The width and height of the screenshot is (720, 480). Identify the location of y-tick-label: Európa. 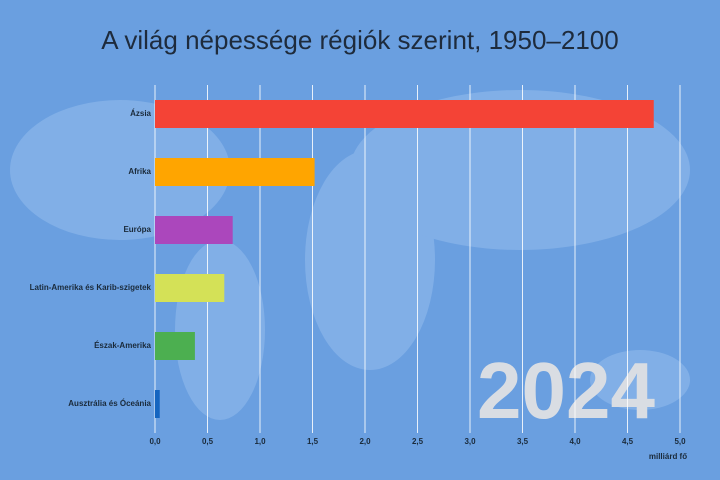
(137, 229).